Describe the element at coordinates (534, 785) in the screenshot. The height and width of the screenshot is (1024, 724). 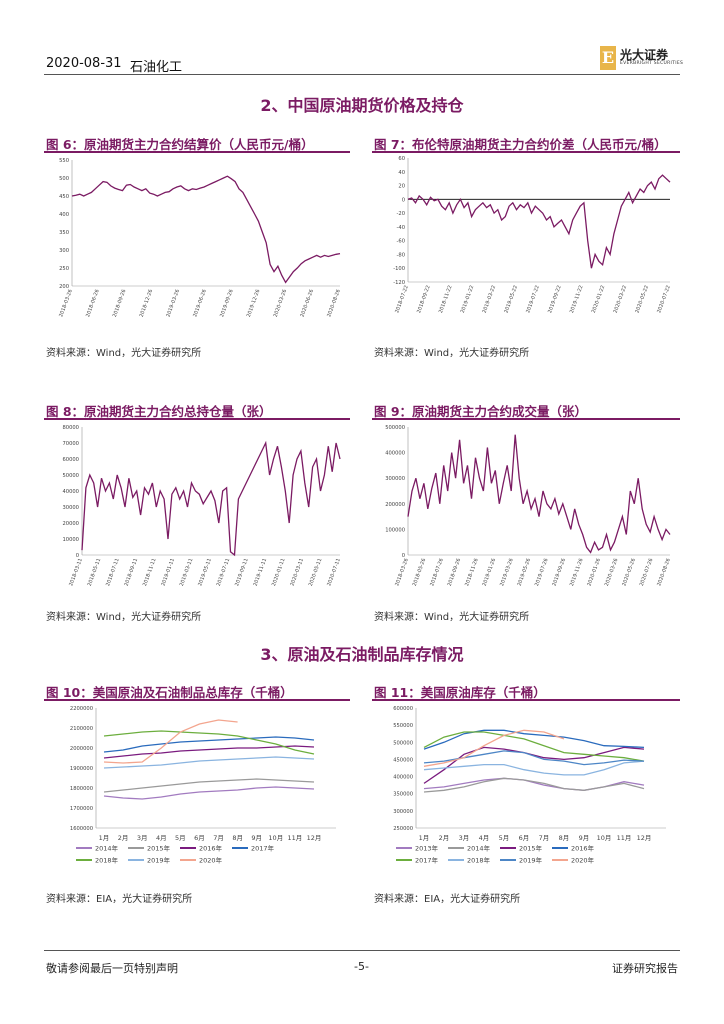
I see `series-line-2014年` at that location.